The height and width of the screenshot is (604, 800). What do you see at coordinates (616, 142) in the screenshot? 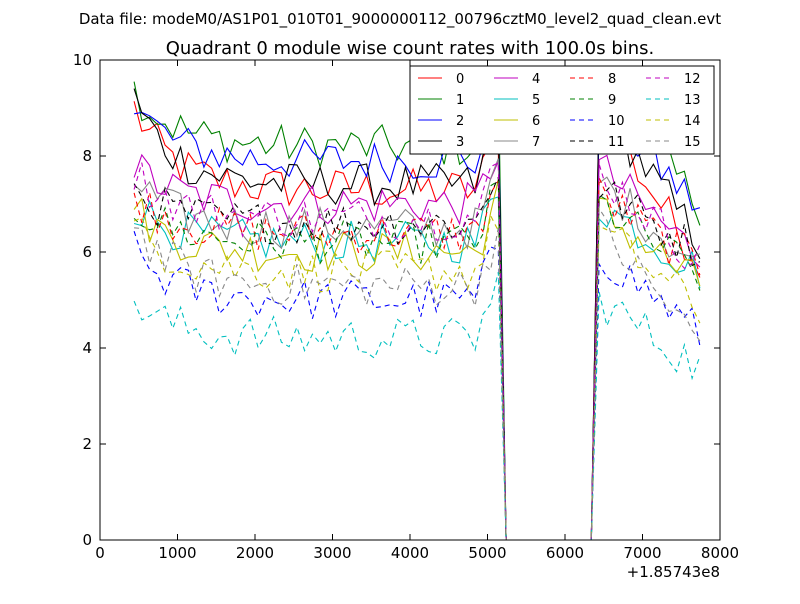
I see `legend-label-11: 11` at bounding box center [616, 142].